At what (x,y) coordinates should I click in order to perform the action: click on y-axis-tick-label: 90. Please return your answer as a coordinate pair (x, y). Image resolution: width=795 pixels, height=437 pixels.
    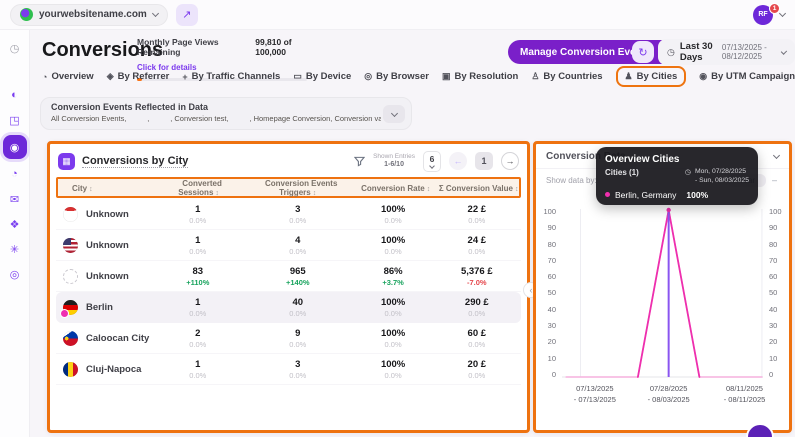
    Looking at the image, I should click on (773, 228).